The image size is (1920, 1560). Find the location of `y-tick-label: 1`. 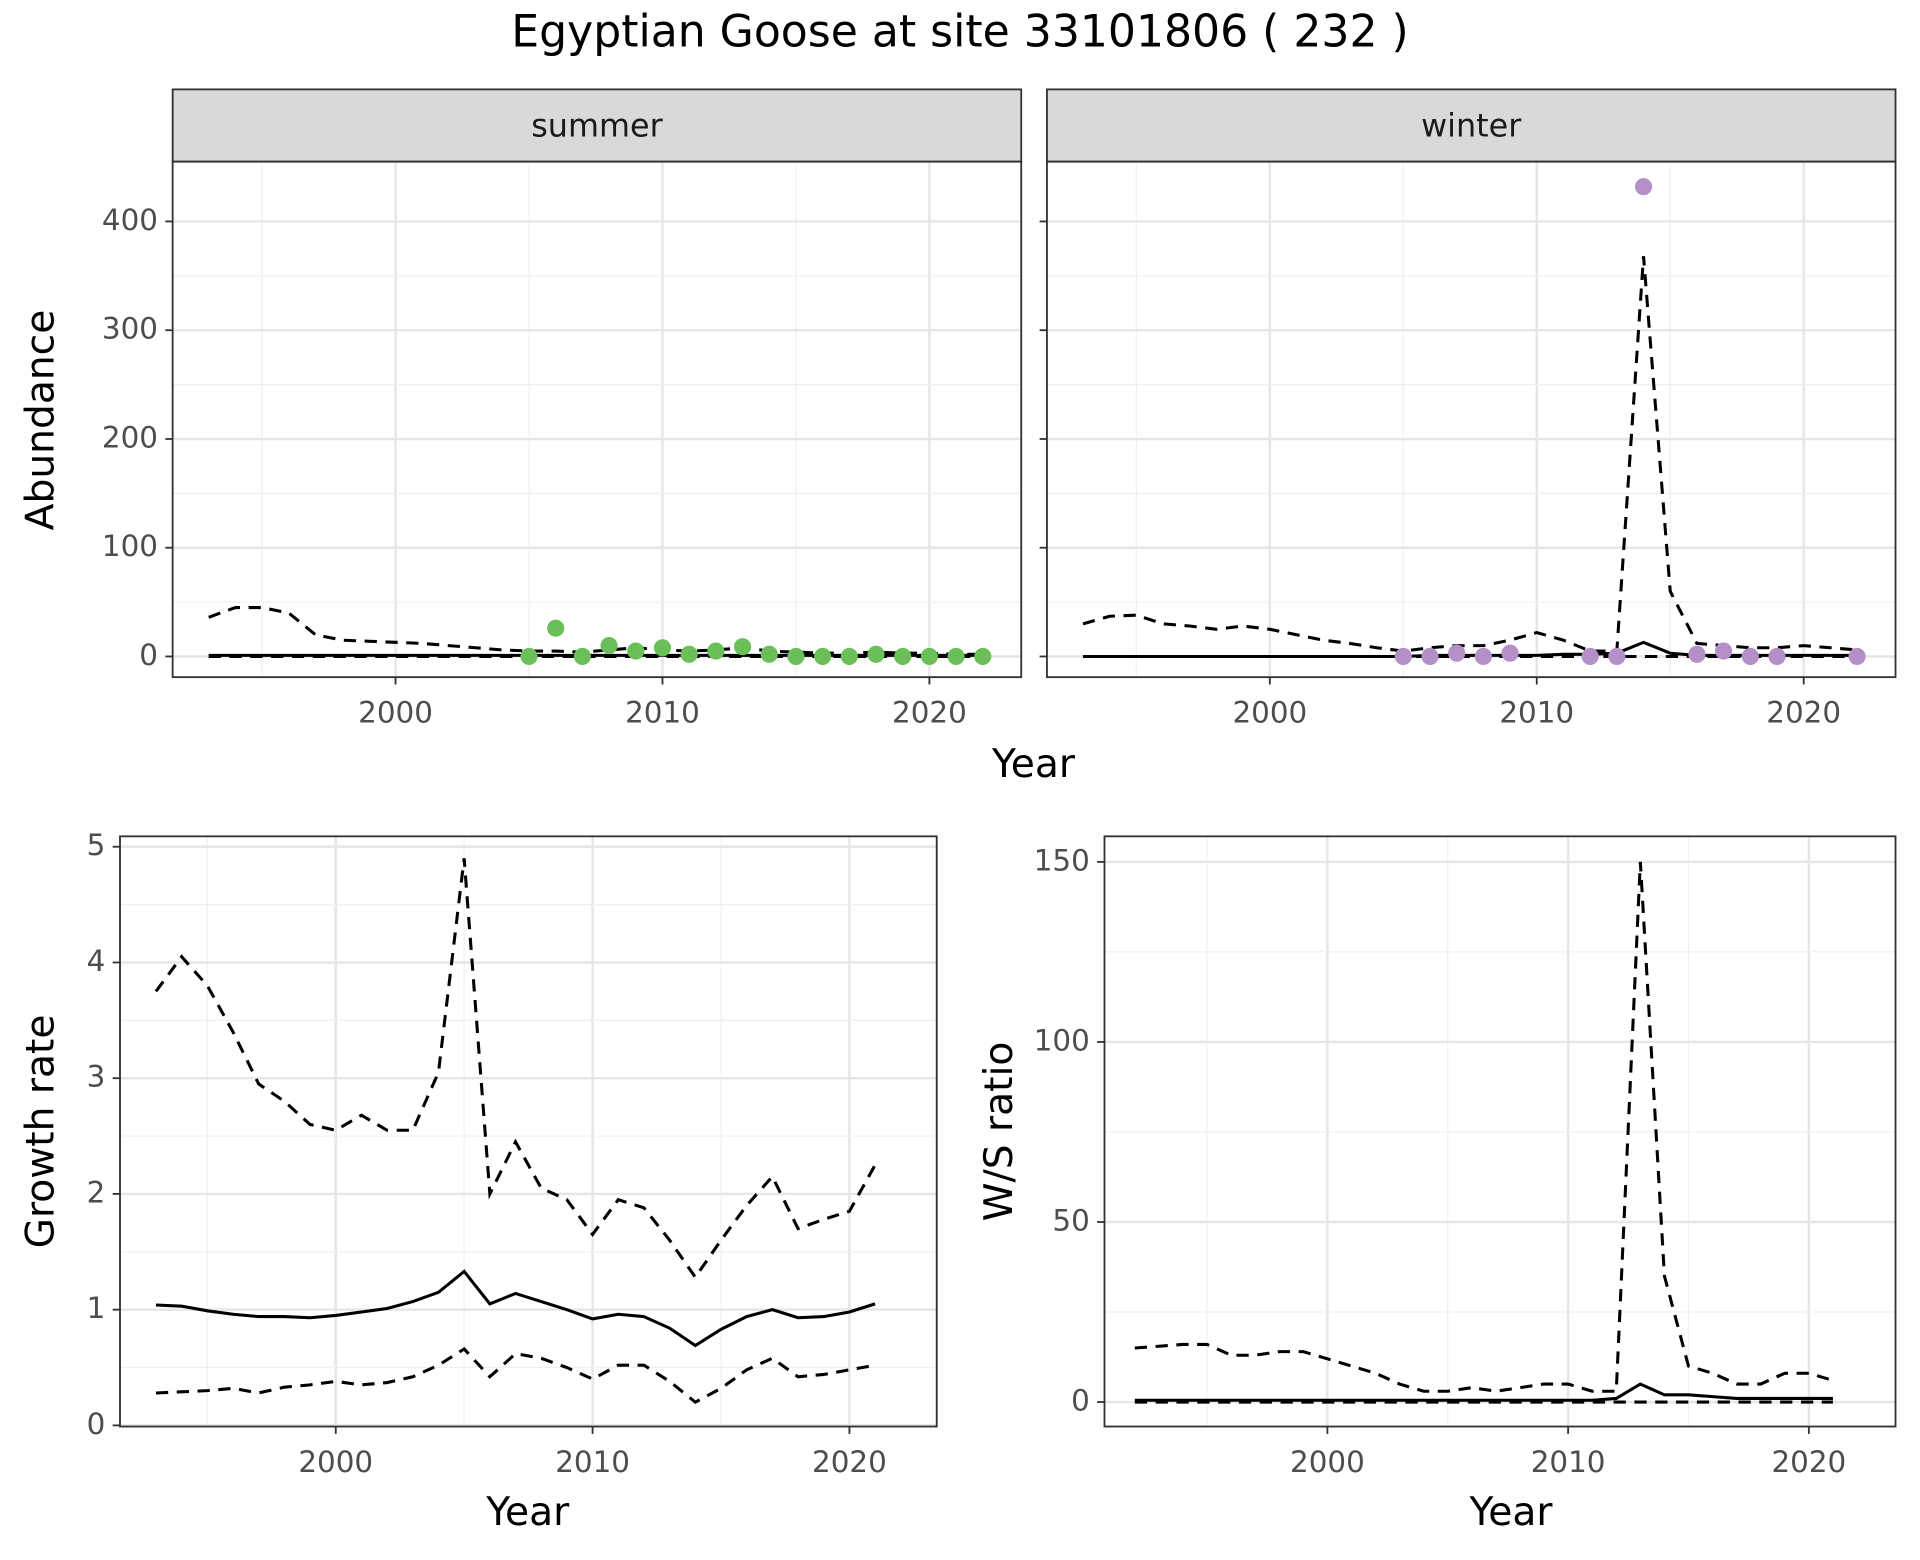

y-tick-label: 1 is located at coordinates (96, 1308).